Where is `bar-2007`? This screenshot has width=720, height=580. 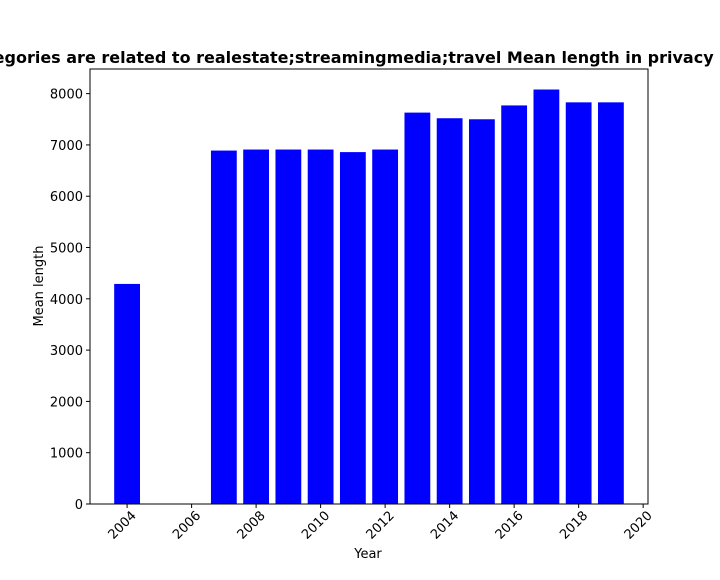 bar-2007 is located at coordinates (223, 327).